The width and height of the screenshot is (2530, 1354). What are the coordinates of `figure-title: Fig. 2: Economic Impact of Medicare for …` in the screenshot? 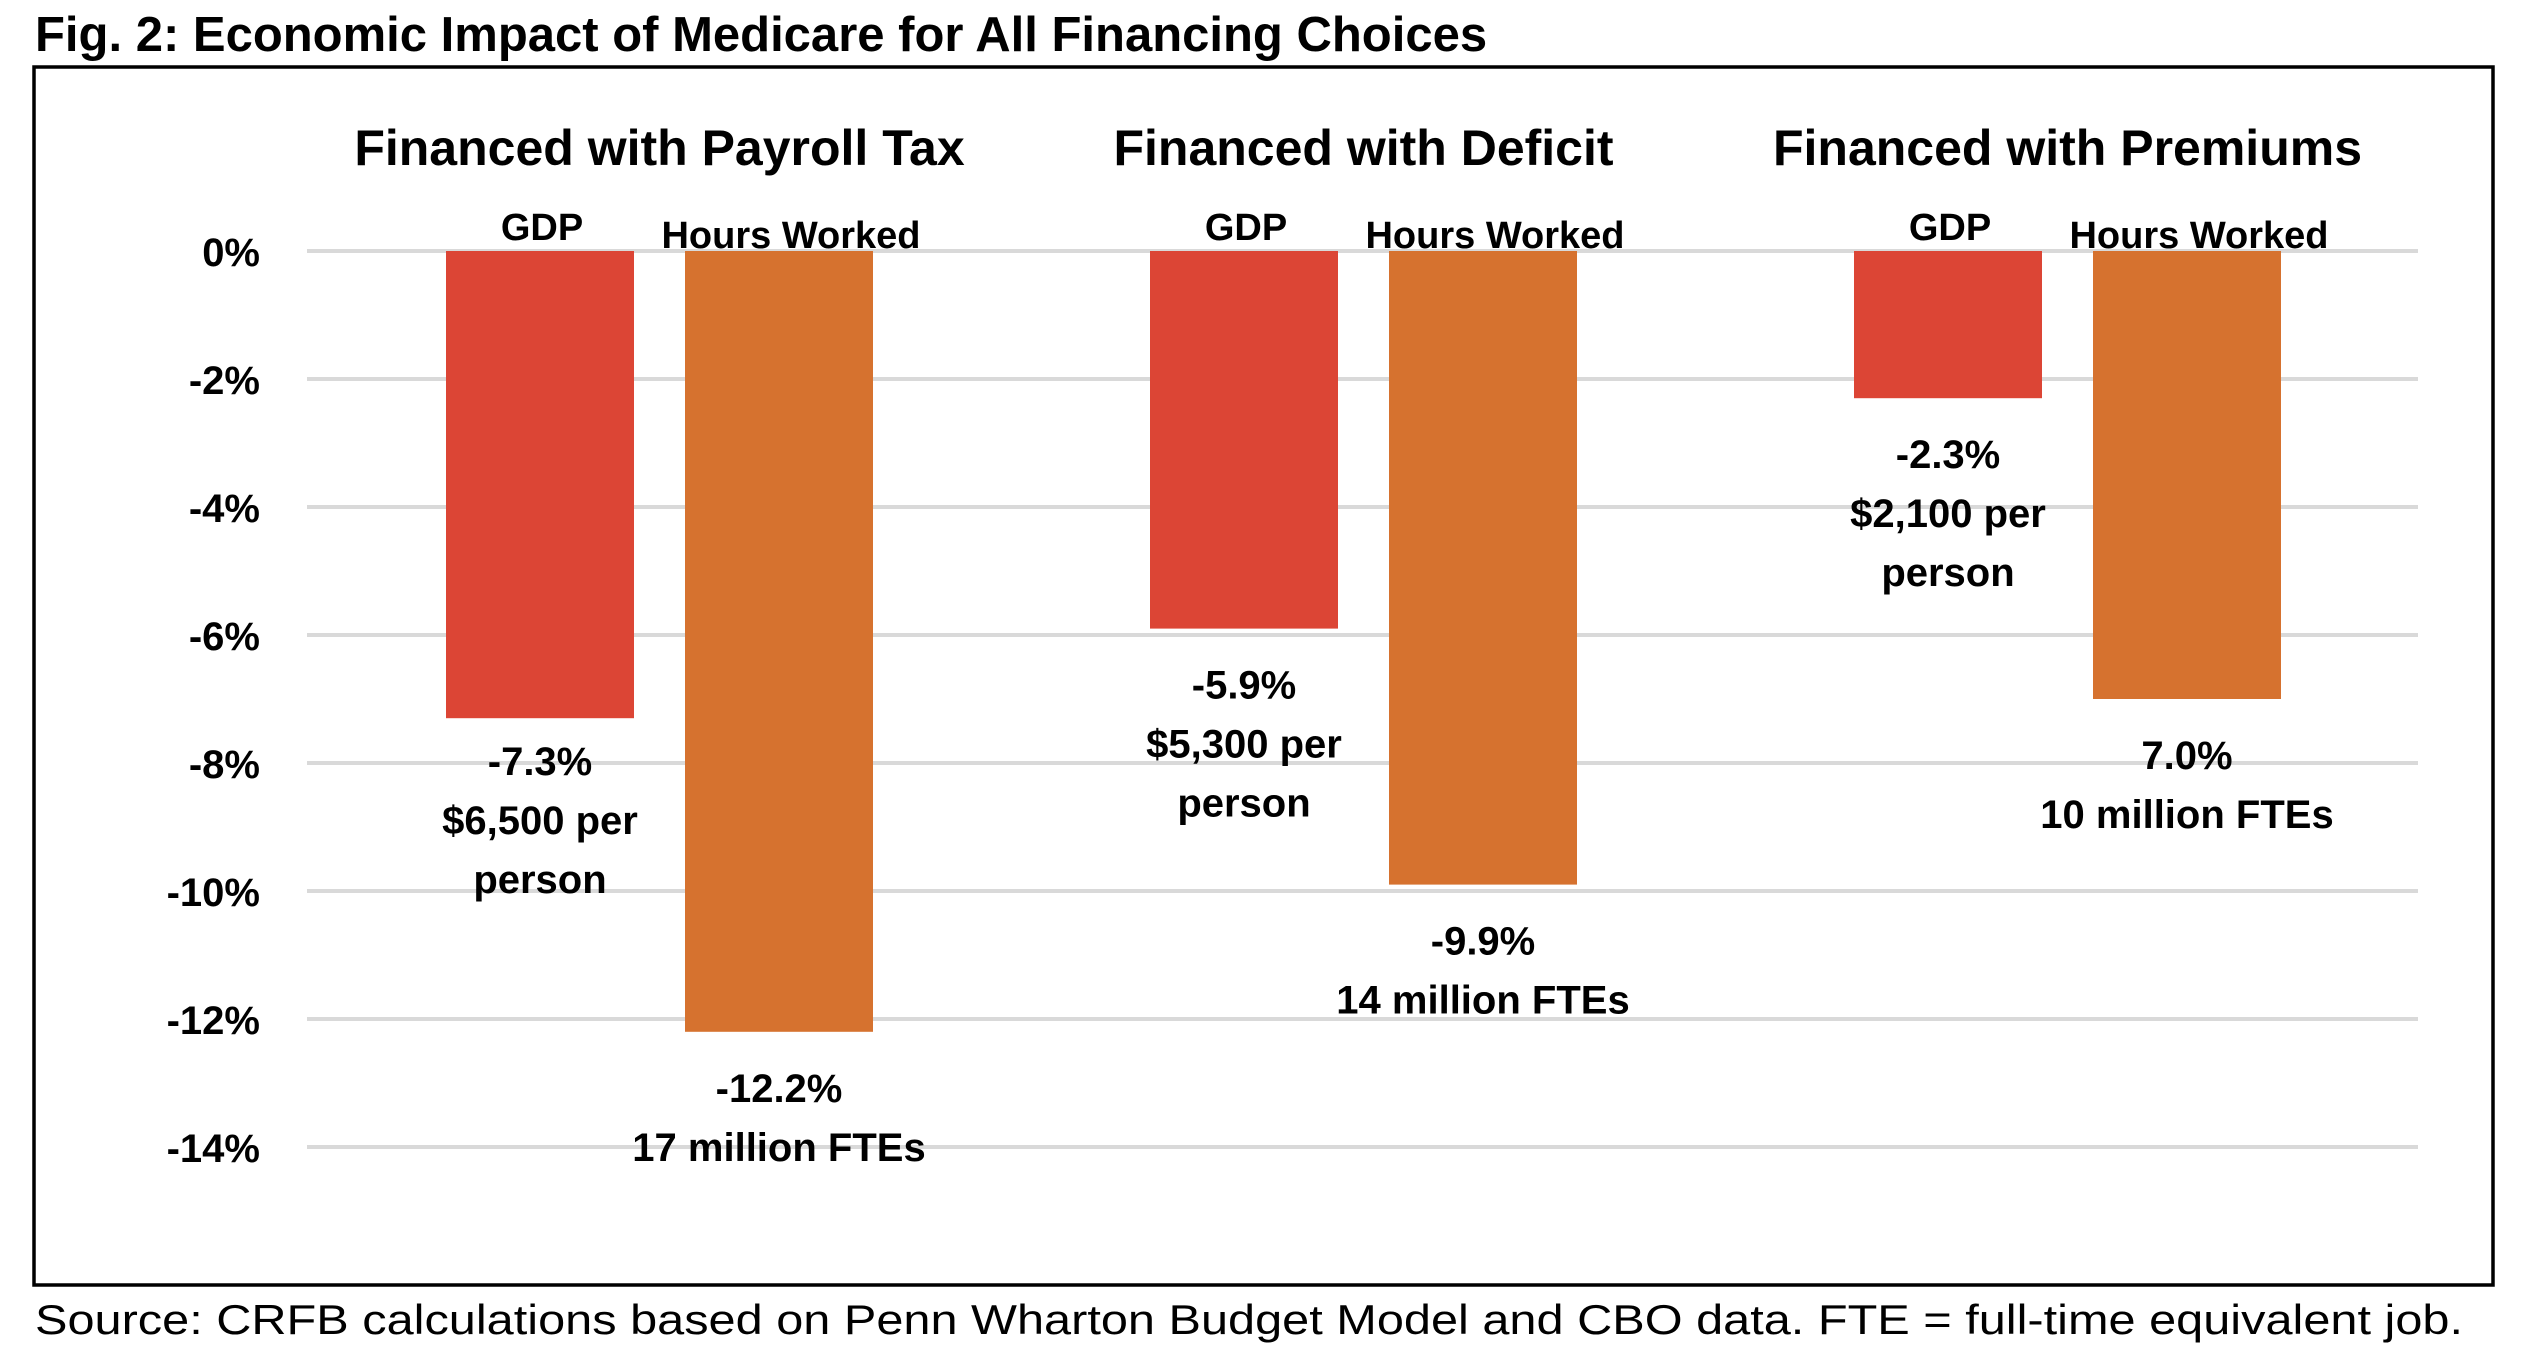 It's located at (761, 35).